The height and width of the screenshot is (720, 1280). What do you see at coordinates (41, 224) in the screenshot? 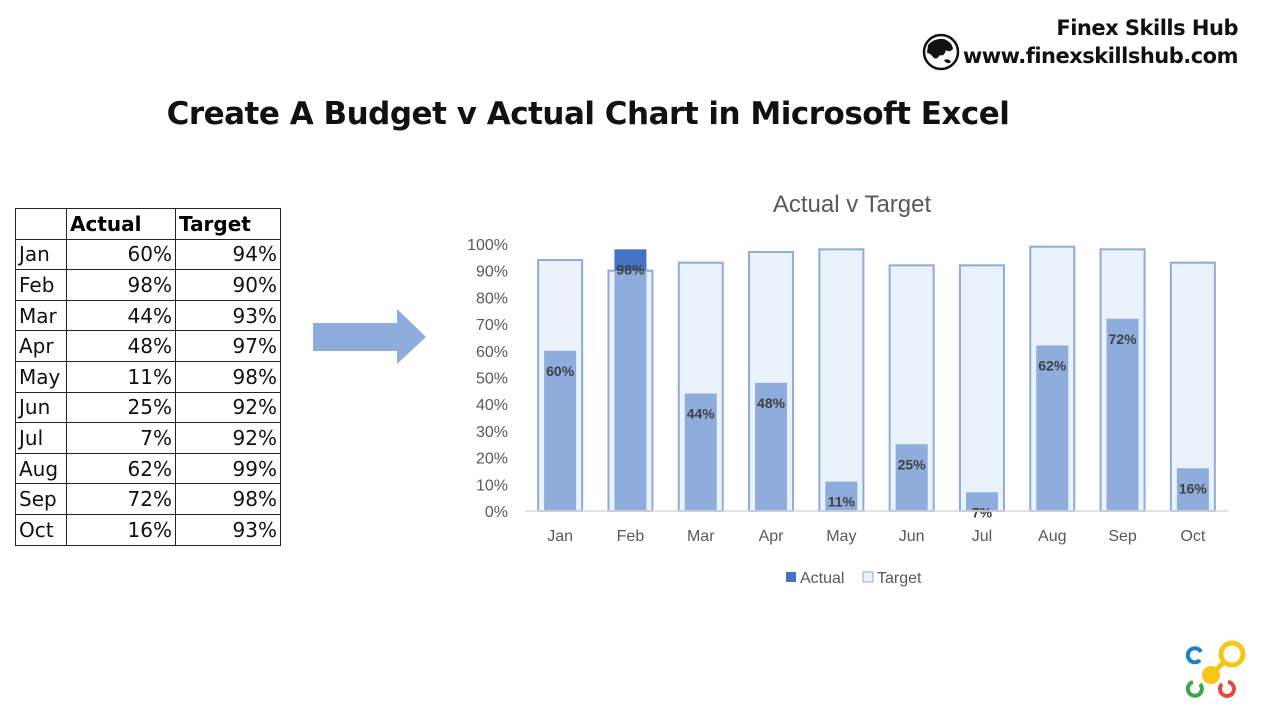
I see `header-blank` at bounding box center [41, 224].